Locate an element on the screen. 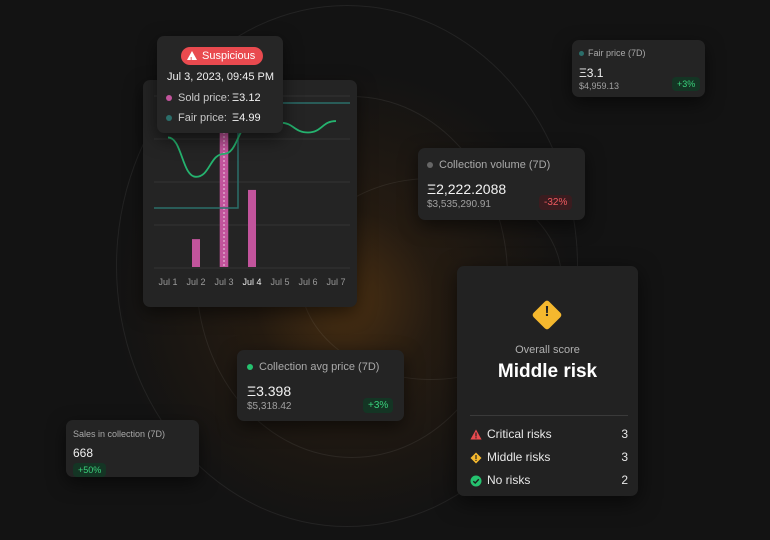  avg-price-change-badge: +3% is located at coordinates (378, 405).